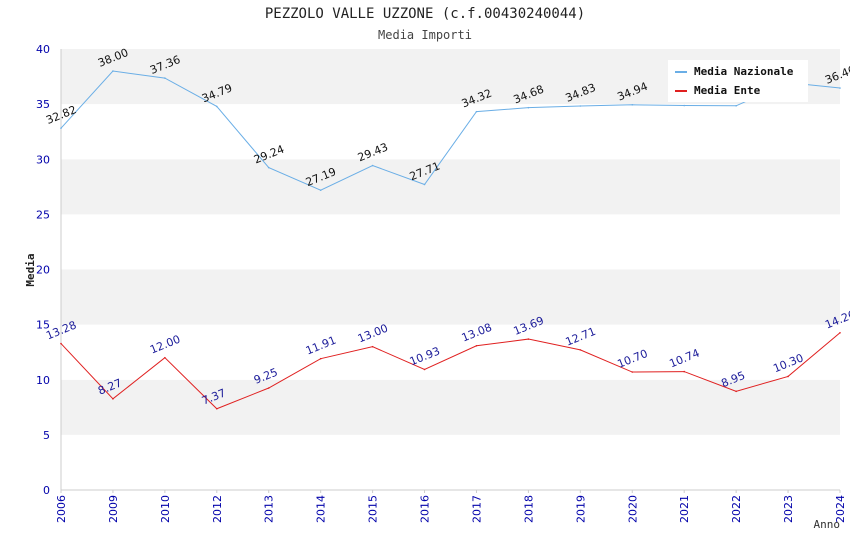 The width and height of the screenshot is (850, 550). What do you see at coordinates (43, 214) in the screenshot?
I see `y-tick-label: 25` at bounding box center [43, 214].